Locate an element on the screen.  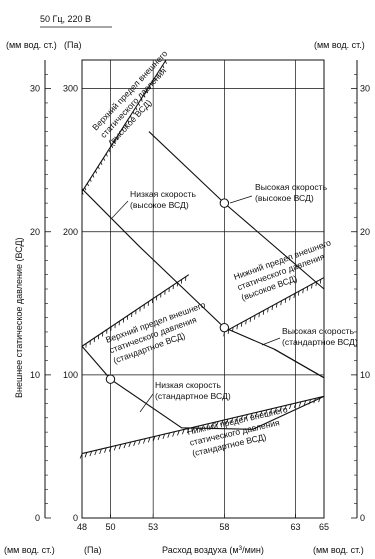
right-unit-mmwc: (мм вод. ст.) is located at coordinates (339, 45).